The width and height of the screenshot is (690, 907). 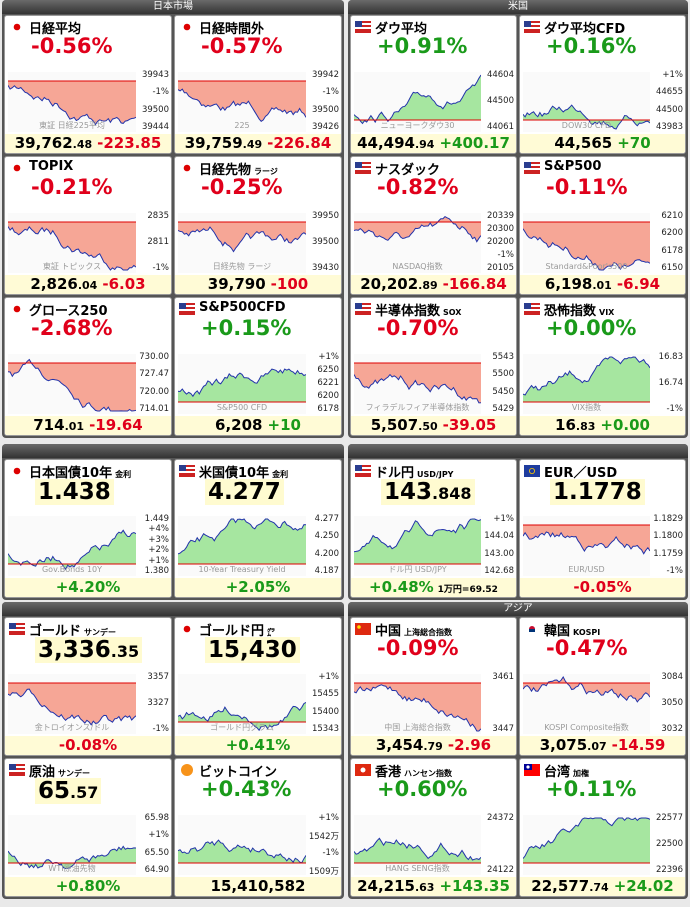 I want to click on change-percent: -0.47%, so click(x=587, y=648).